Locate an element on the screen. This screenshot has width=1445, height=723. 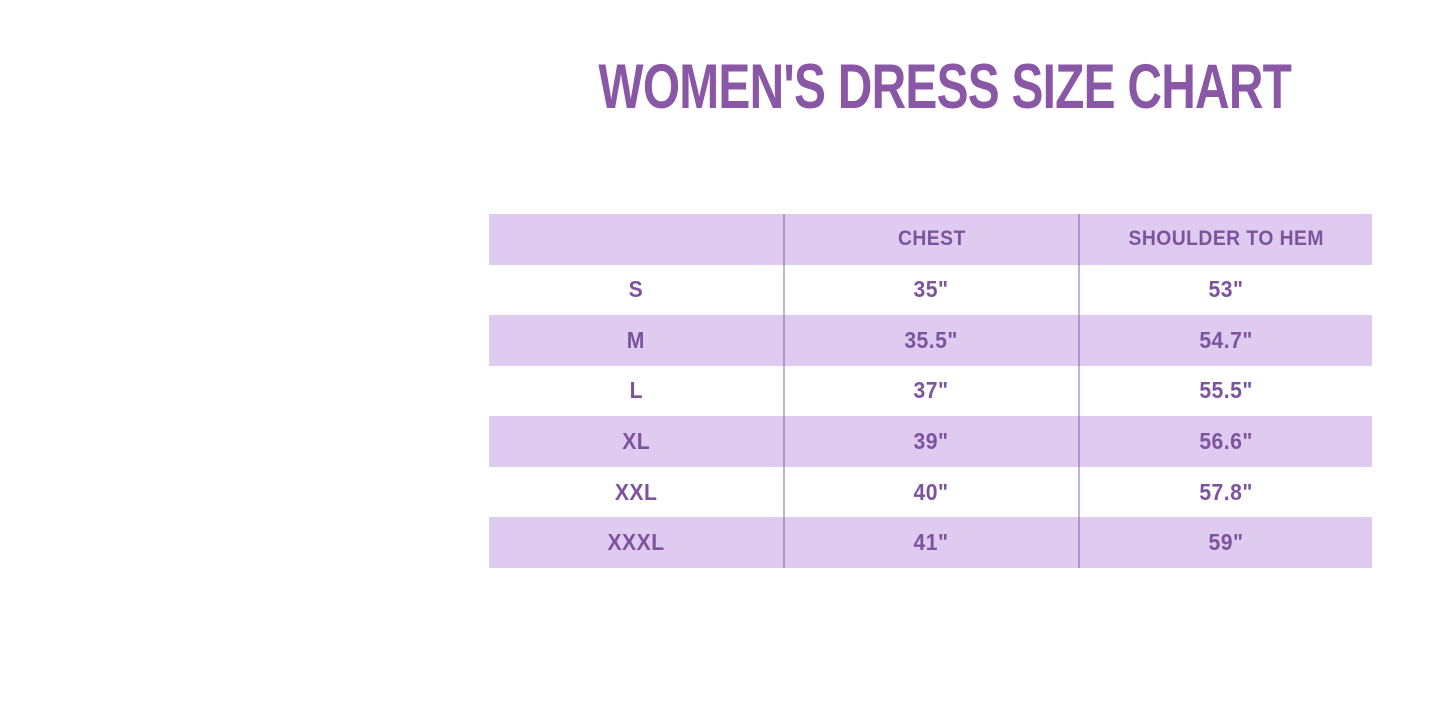
size-label-cell: L is located at coordinates (636, 391).